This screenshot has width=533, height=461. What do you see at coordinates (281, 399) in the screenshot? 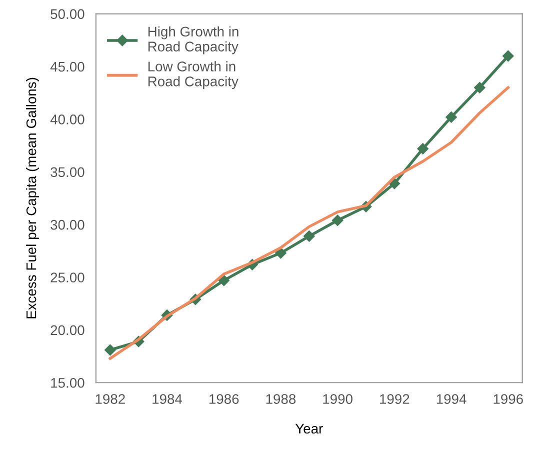
I see `x-tick-label: 1988` at bounding box center [281, 399].